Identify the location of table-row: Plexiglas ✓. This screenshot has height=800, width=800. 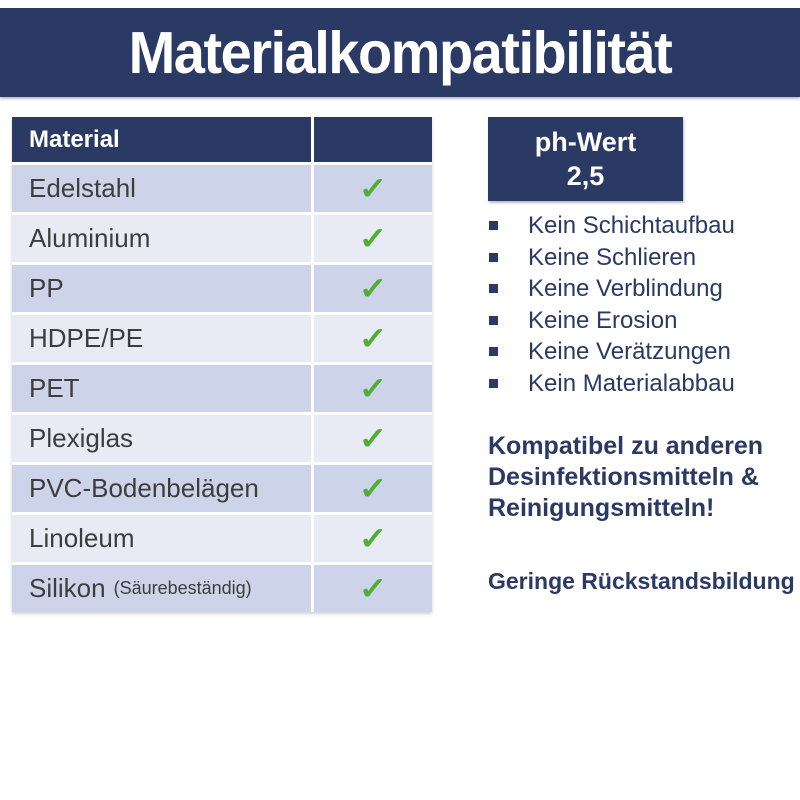
(222, 438).